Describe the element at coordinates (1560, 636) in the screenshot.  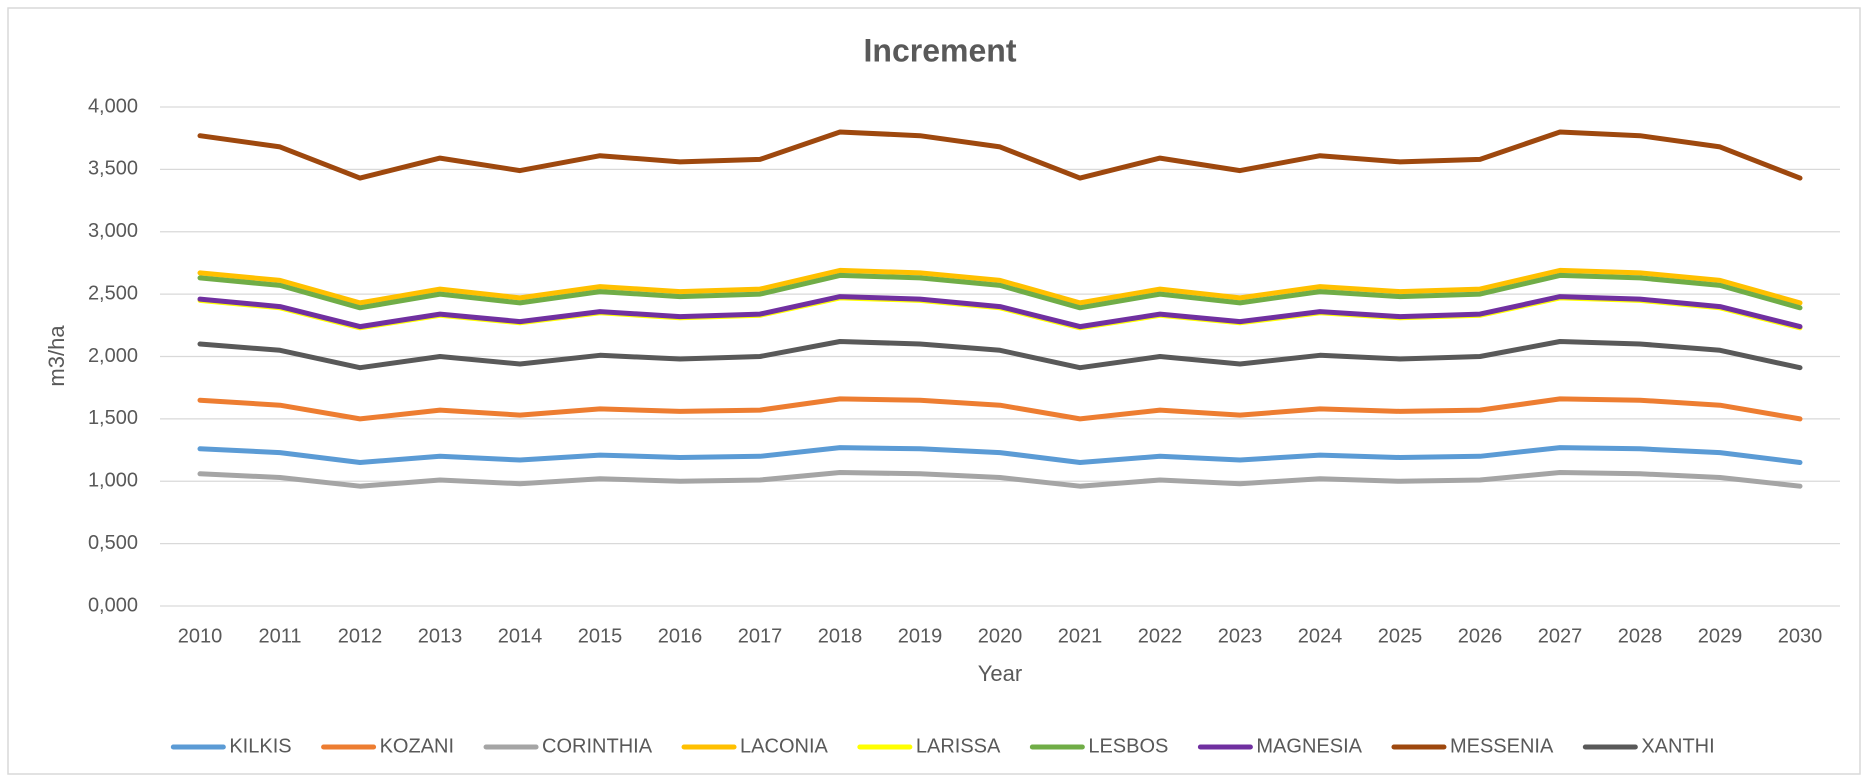
I see `x-tick-label: 2027` at that location.